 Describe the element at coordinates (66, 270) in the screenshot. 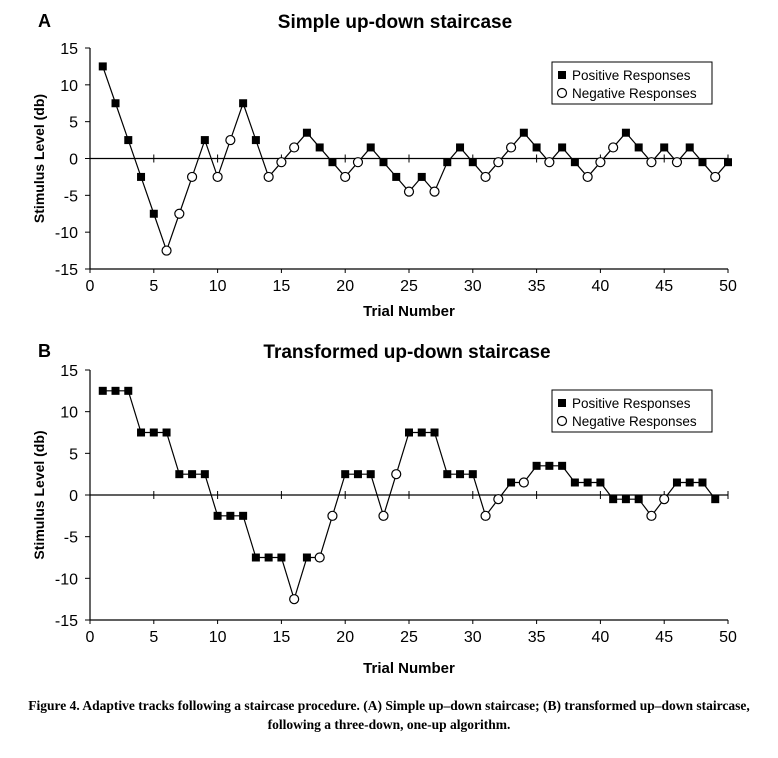

I see `y-tick-label: -15` at that location.